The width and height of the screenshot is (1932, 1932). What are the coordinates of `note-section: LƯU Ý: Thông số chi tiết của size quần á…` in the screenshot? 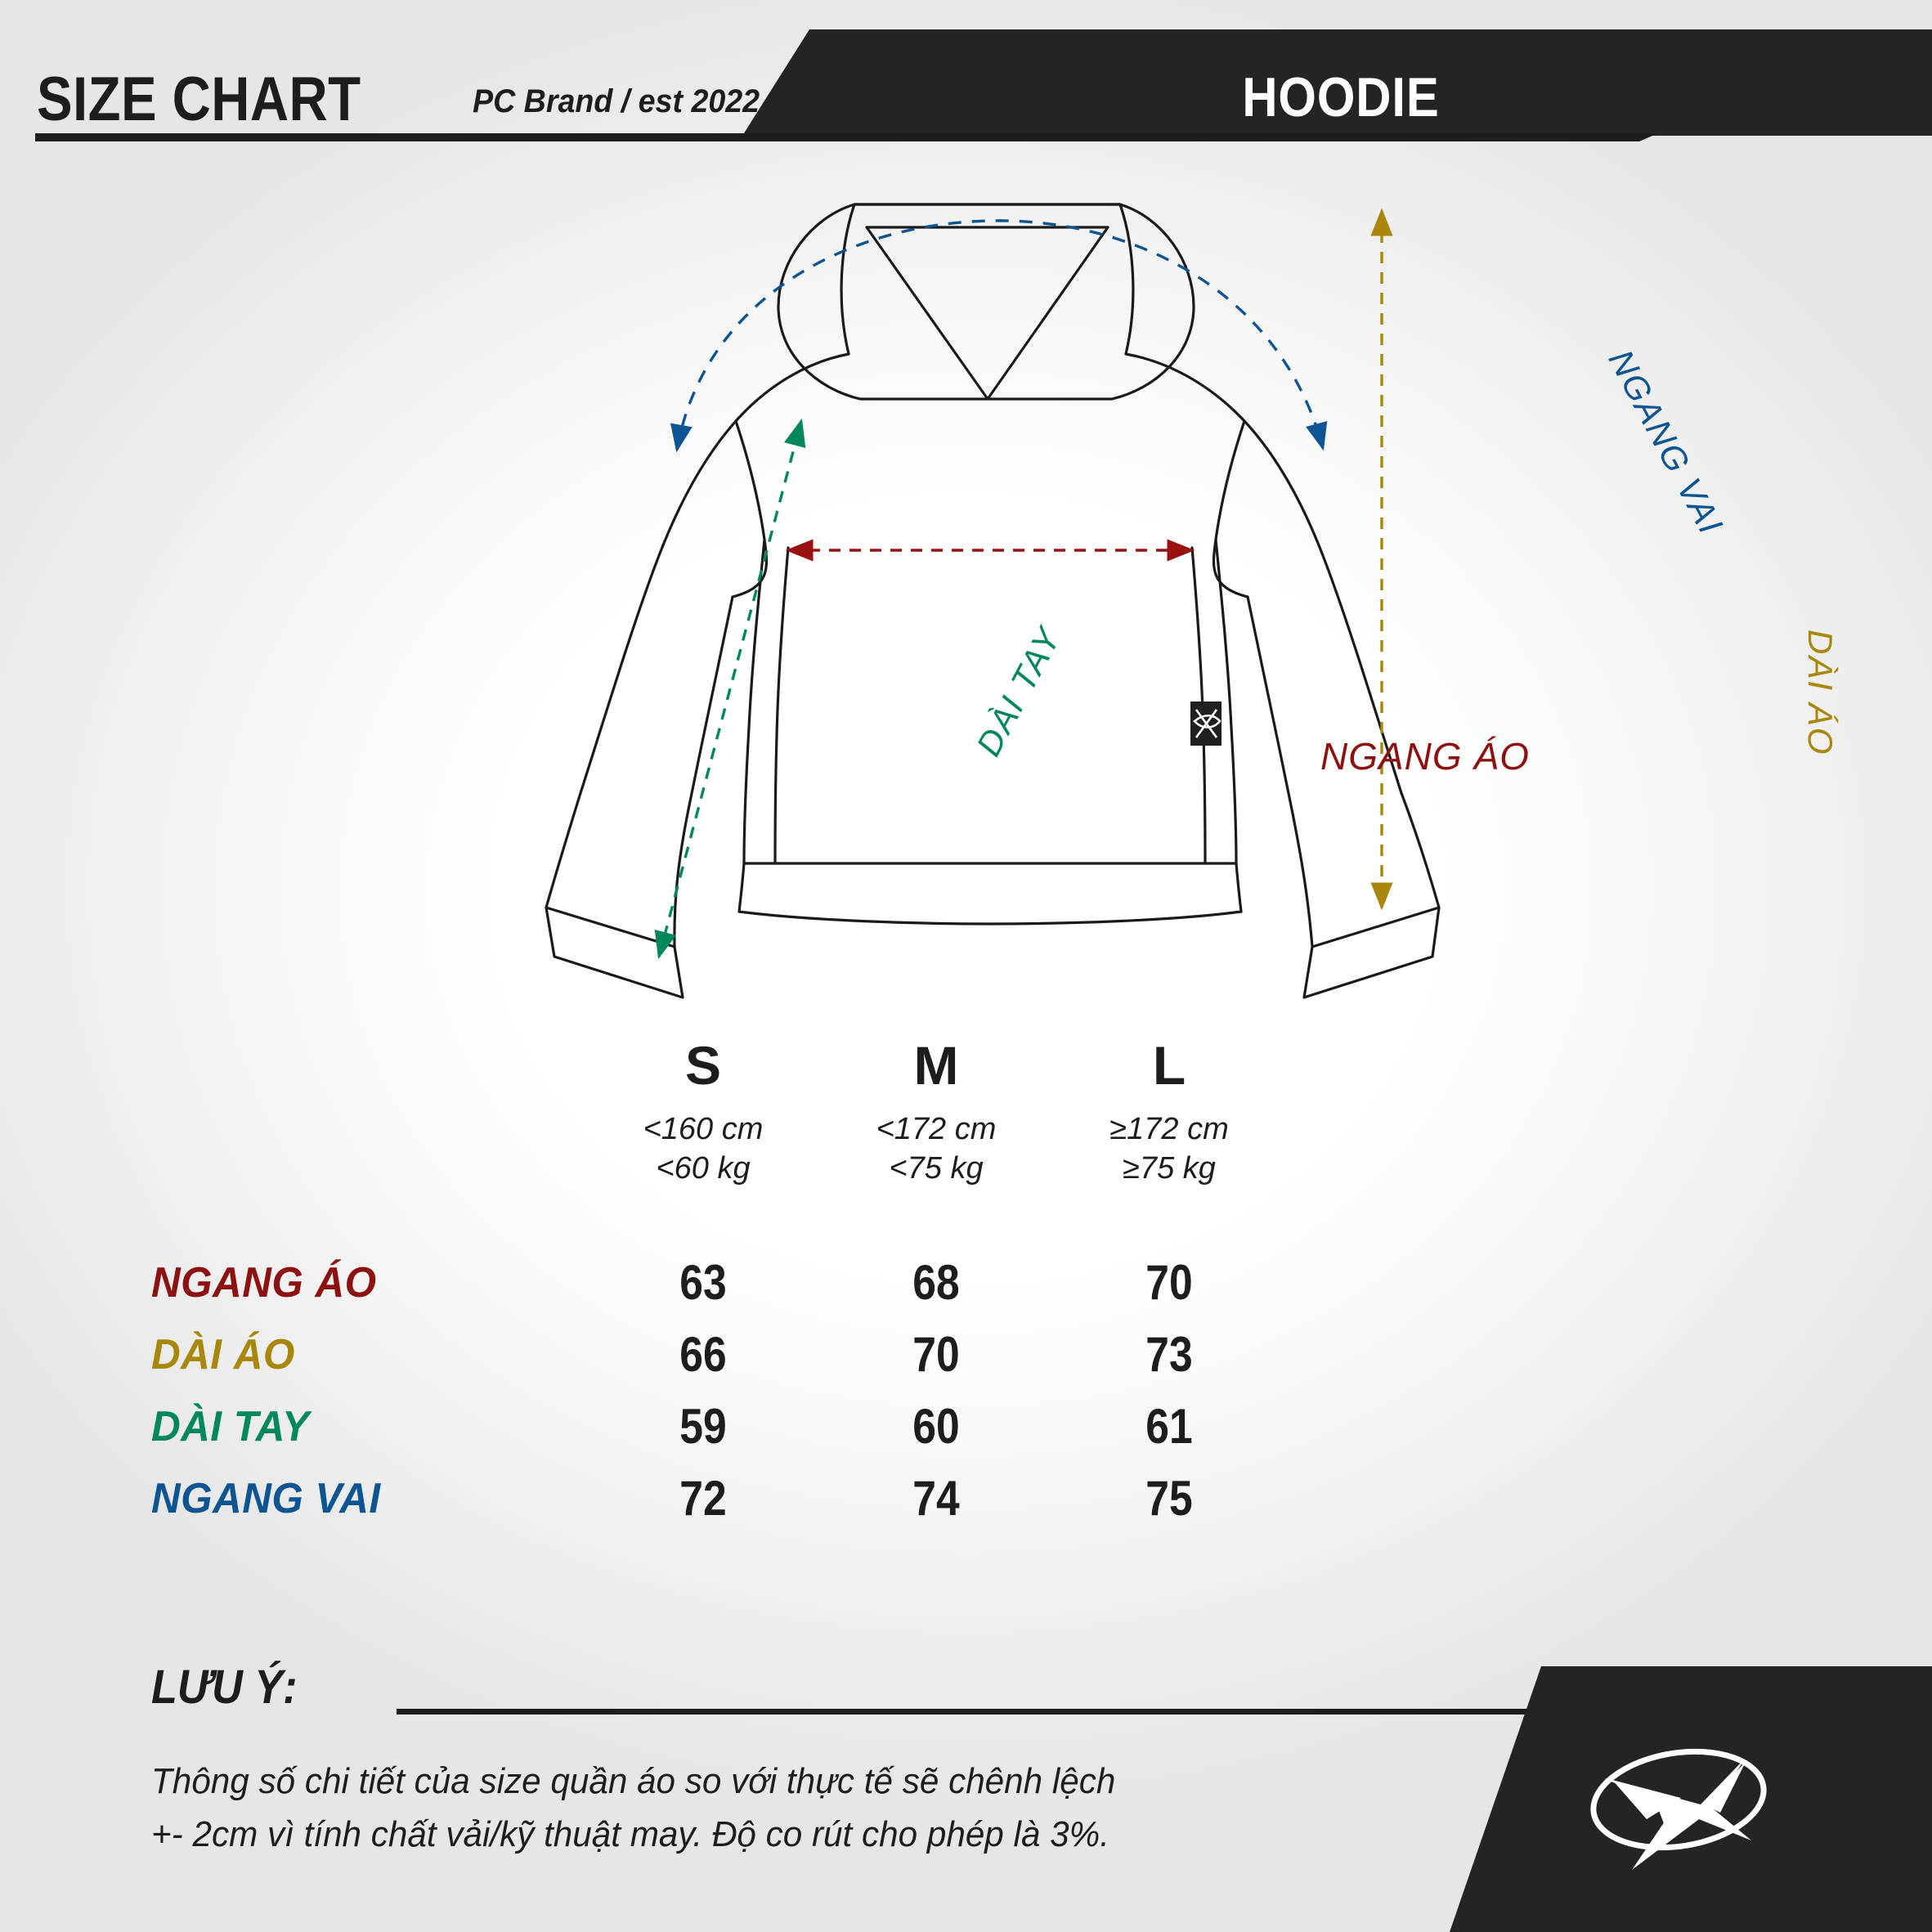 It's located at (846, 1760).